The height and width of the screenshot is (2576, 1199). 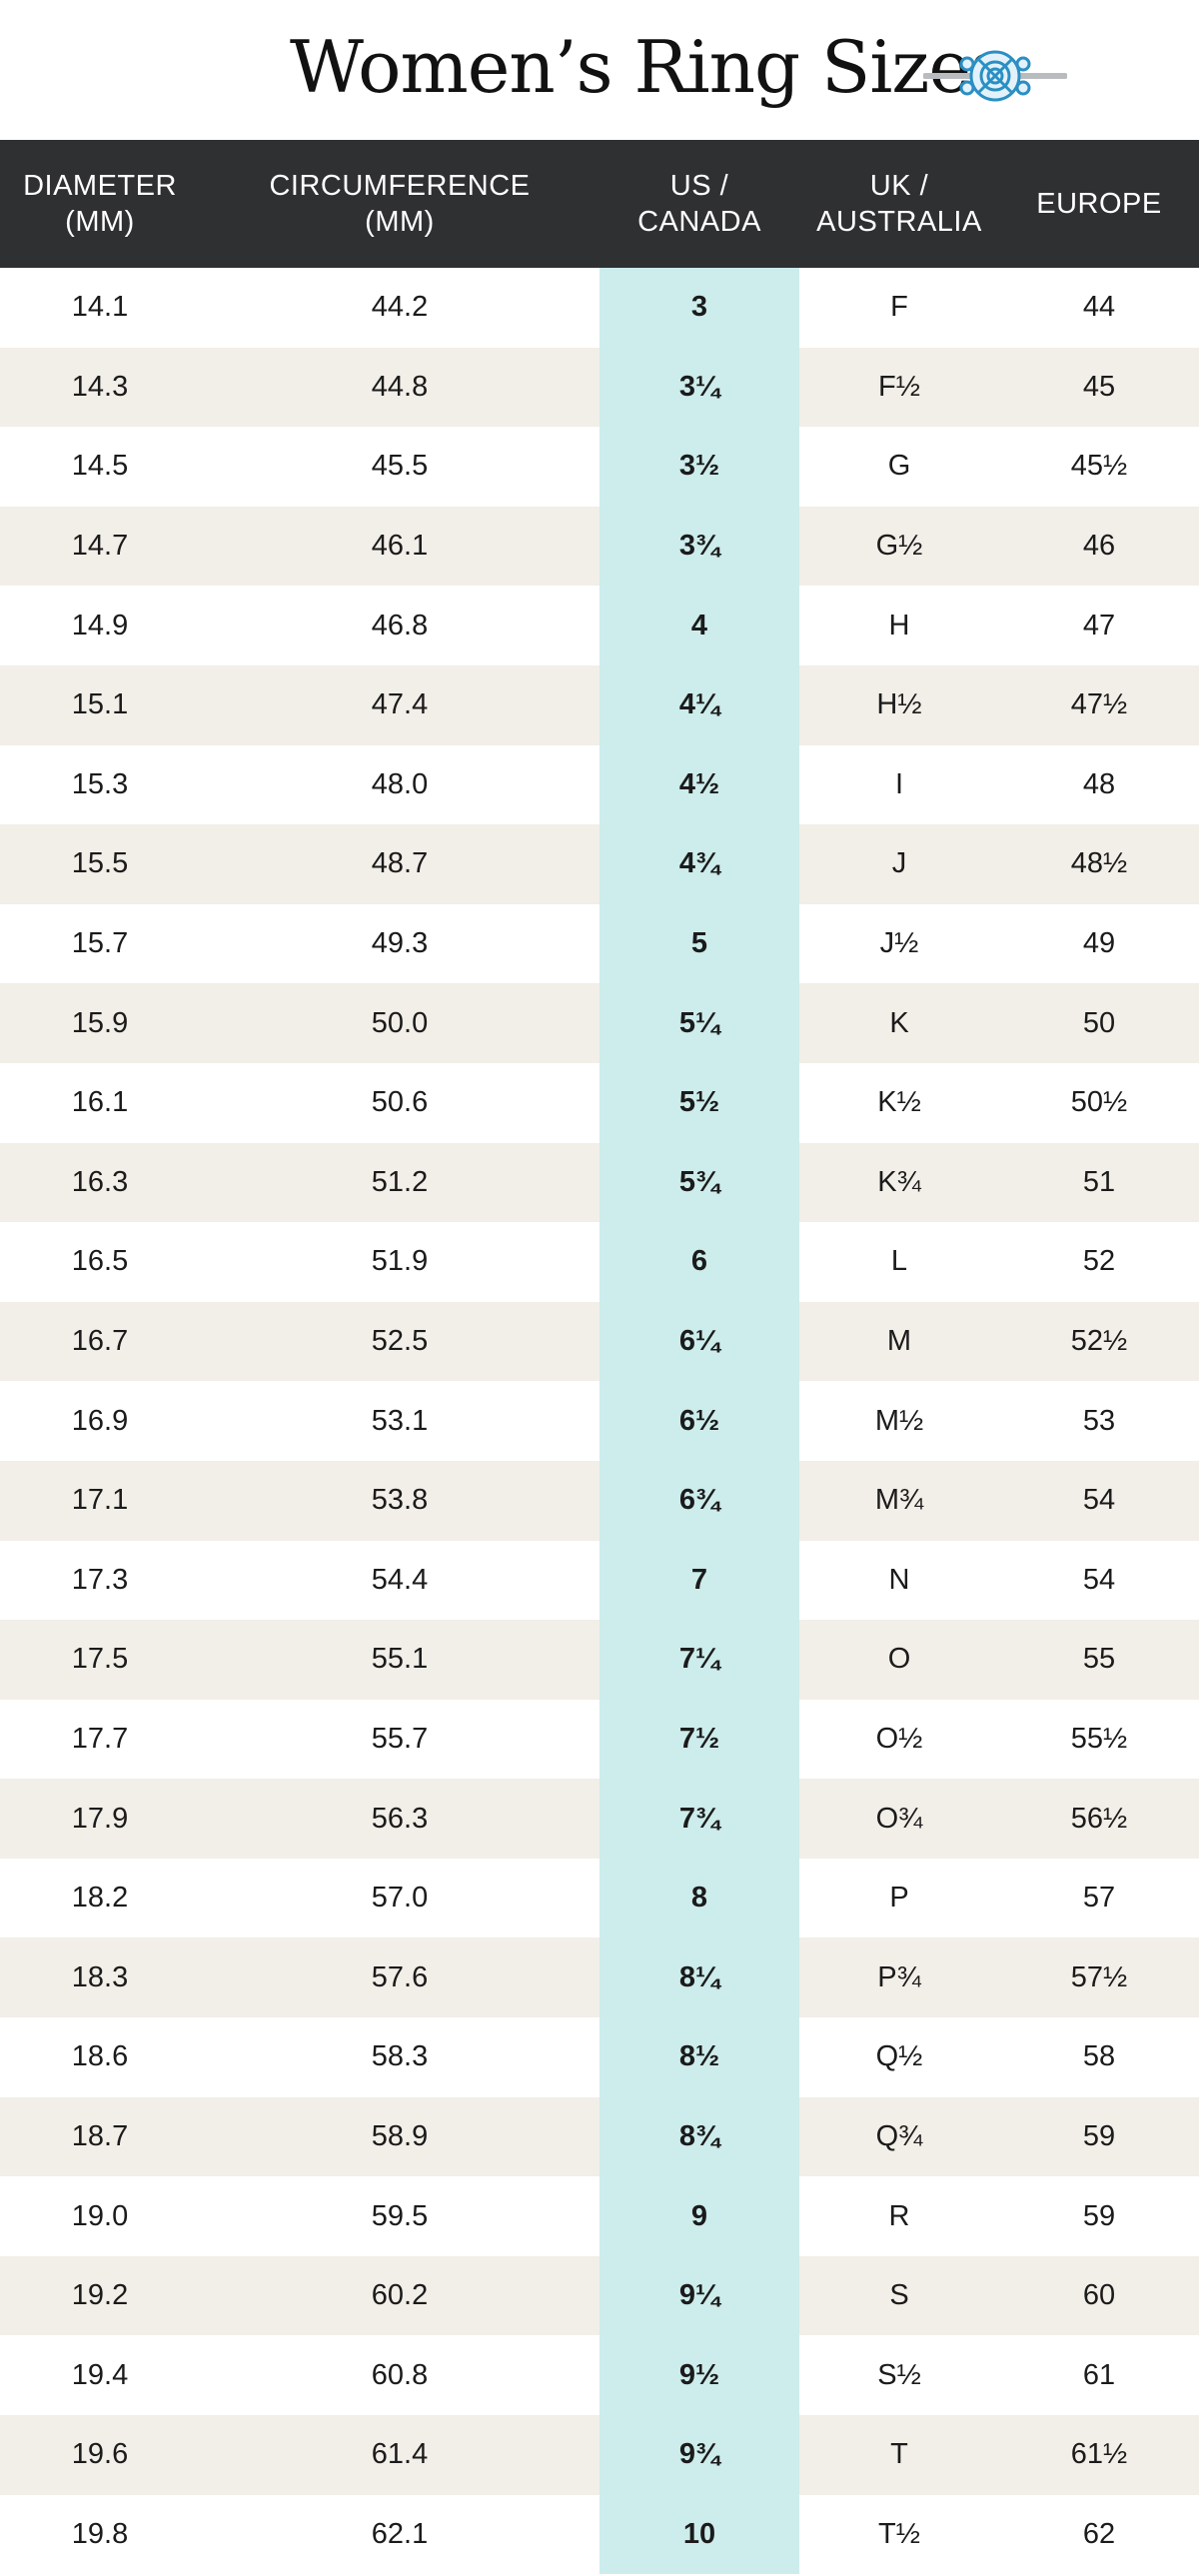 What do you see at coordinates (100, 1262) in the screenshot?
I see `cell-diameter: 16.5` at bounding box center [100, 1262].